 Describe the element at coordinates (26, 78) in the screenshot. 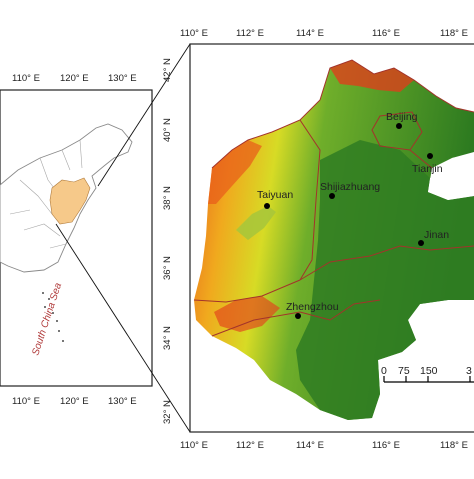

I see `inset-top-tick: 110° E` at that location.